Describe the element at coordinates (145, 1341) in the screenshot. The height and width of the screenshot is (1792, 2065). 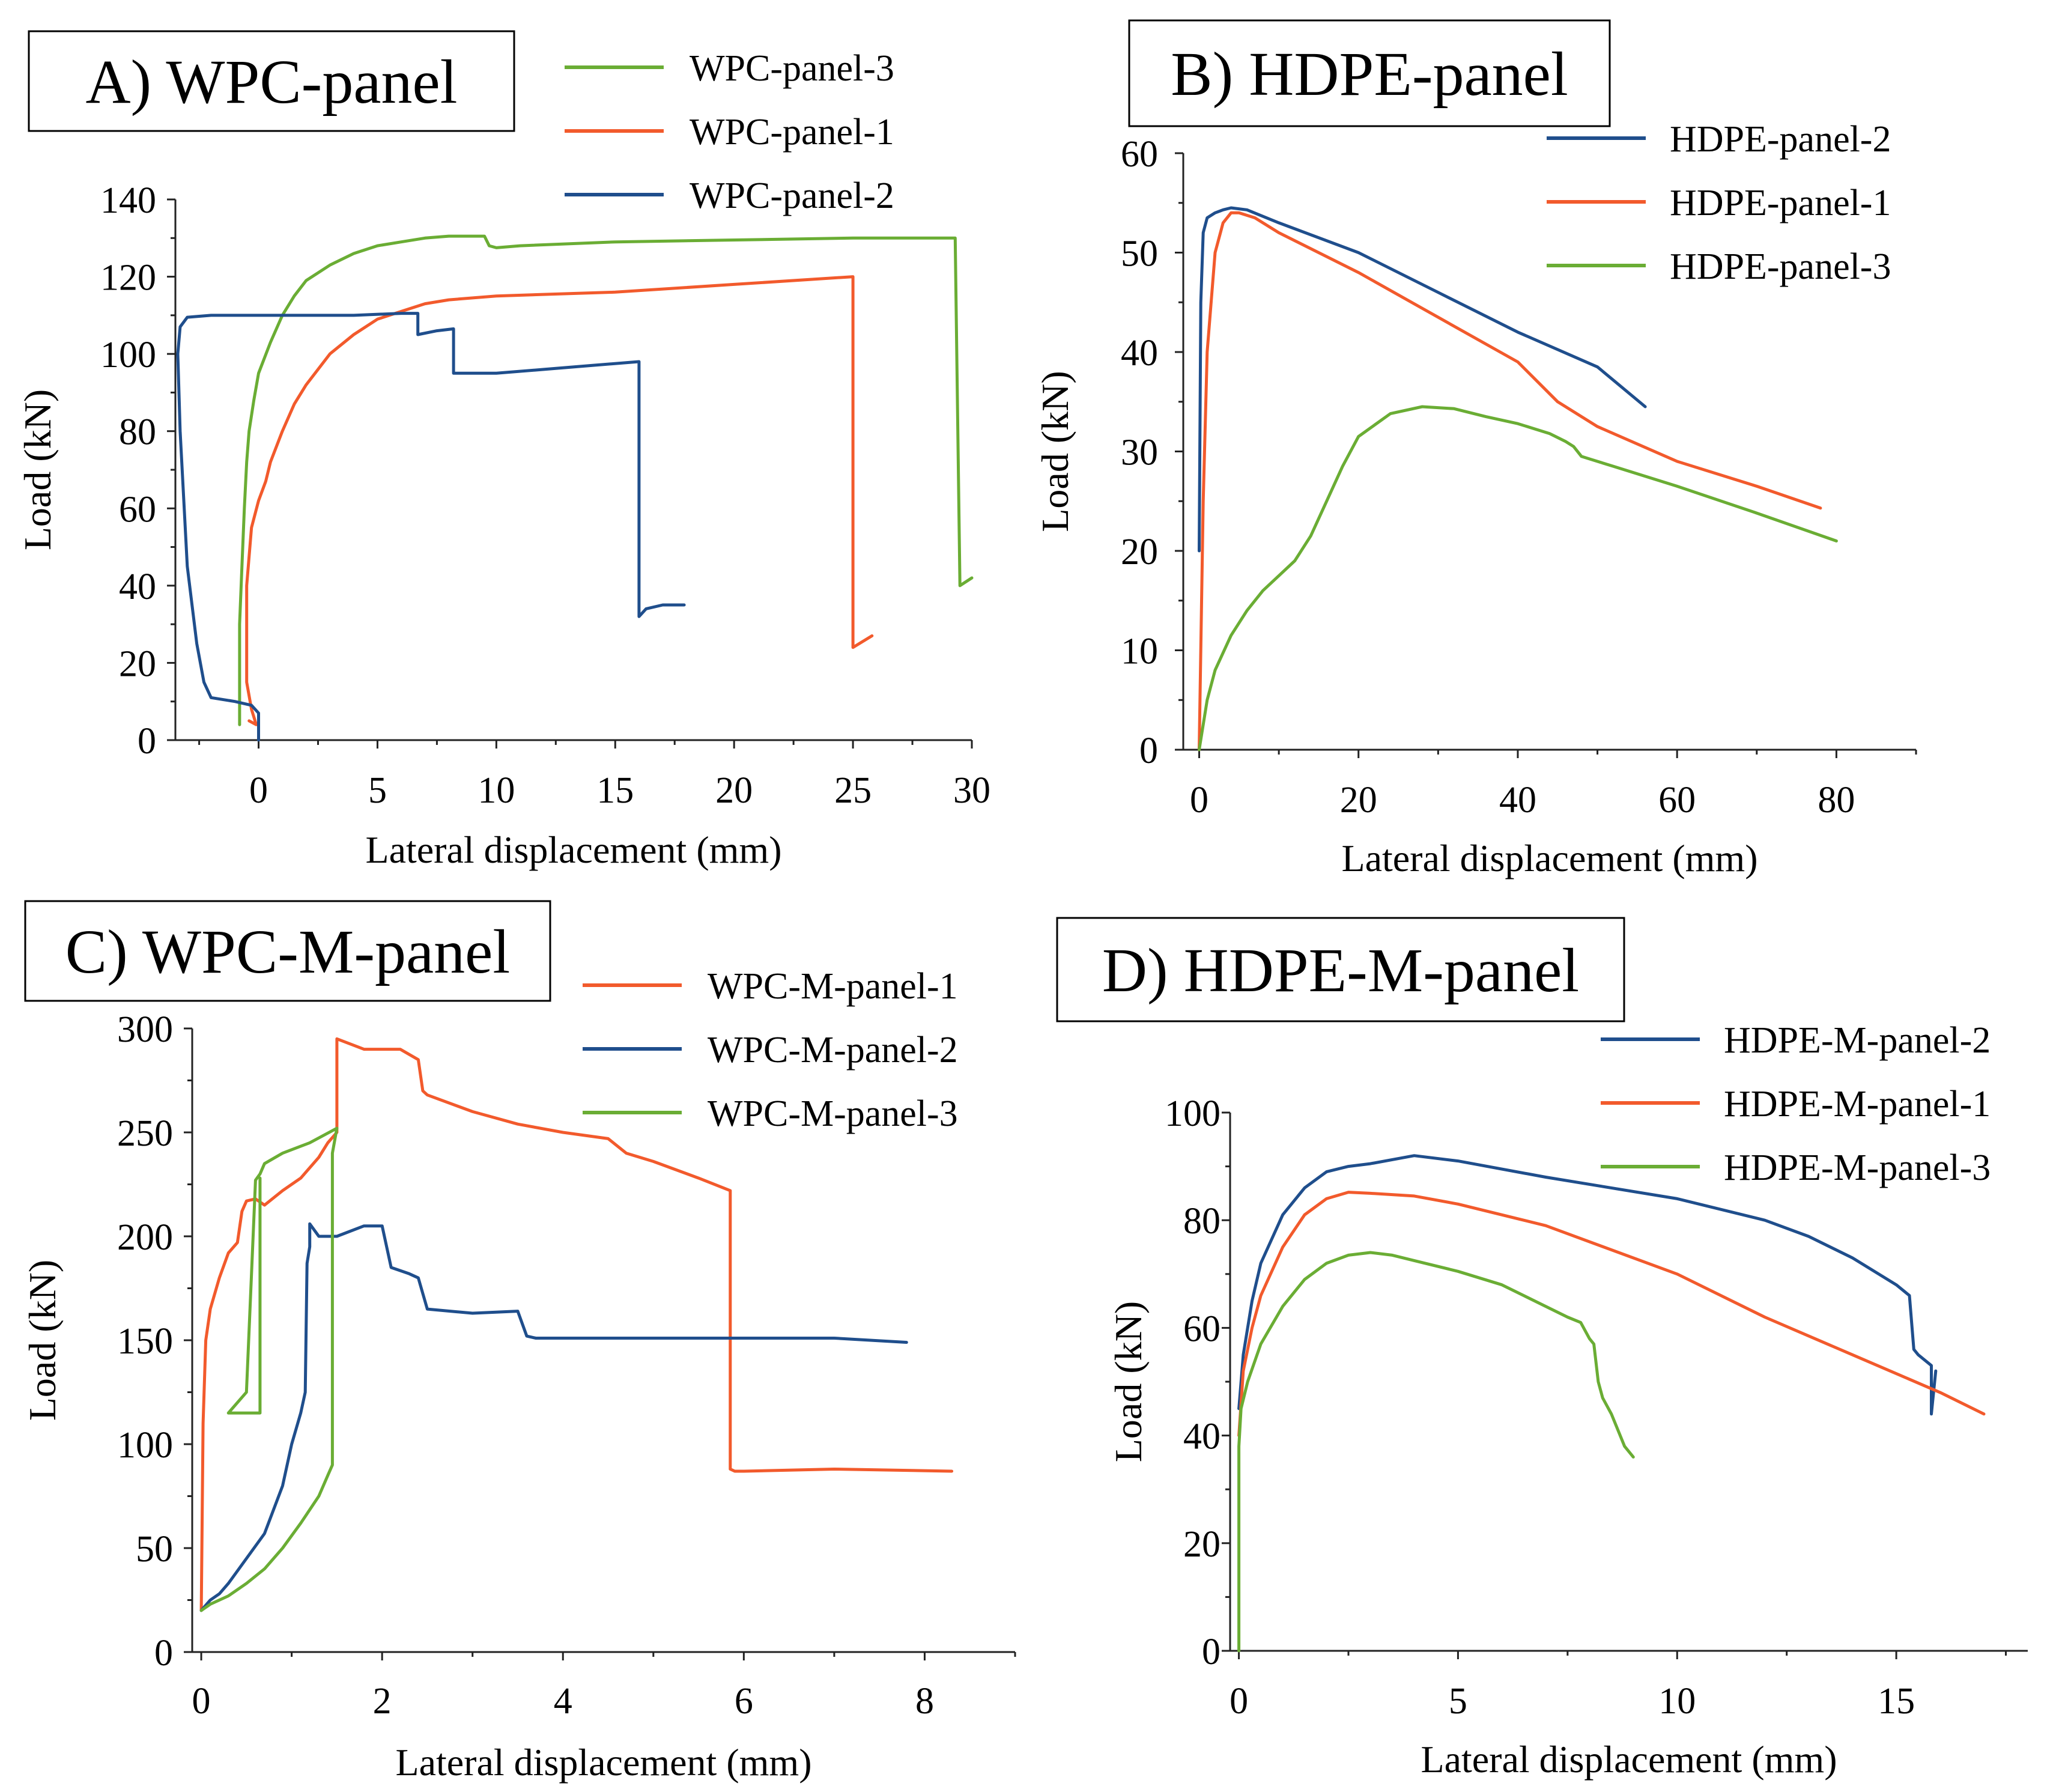
I see `y-tick-label: 150` at that location.